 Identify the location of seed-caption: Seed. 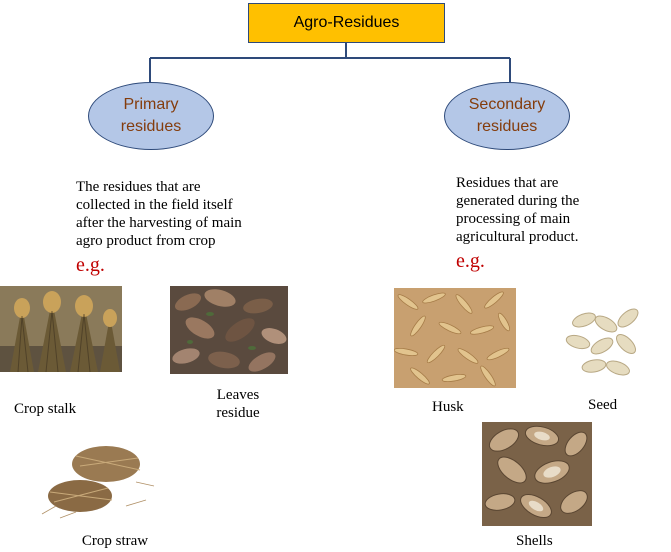
(603, 405).